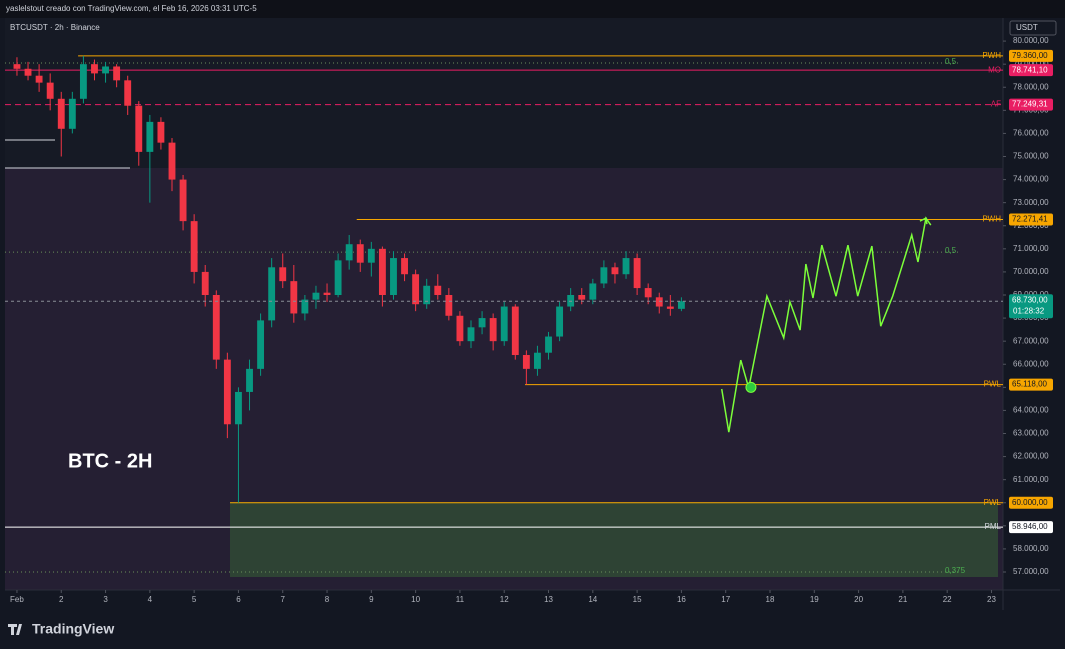 This screenshot has height=649, width=1065. I want to click on x-tick-label: 3, so click(105, 599).